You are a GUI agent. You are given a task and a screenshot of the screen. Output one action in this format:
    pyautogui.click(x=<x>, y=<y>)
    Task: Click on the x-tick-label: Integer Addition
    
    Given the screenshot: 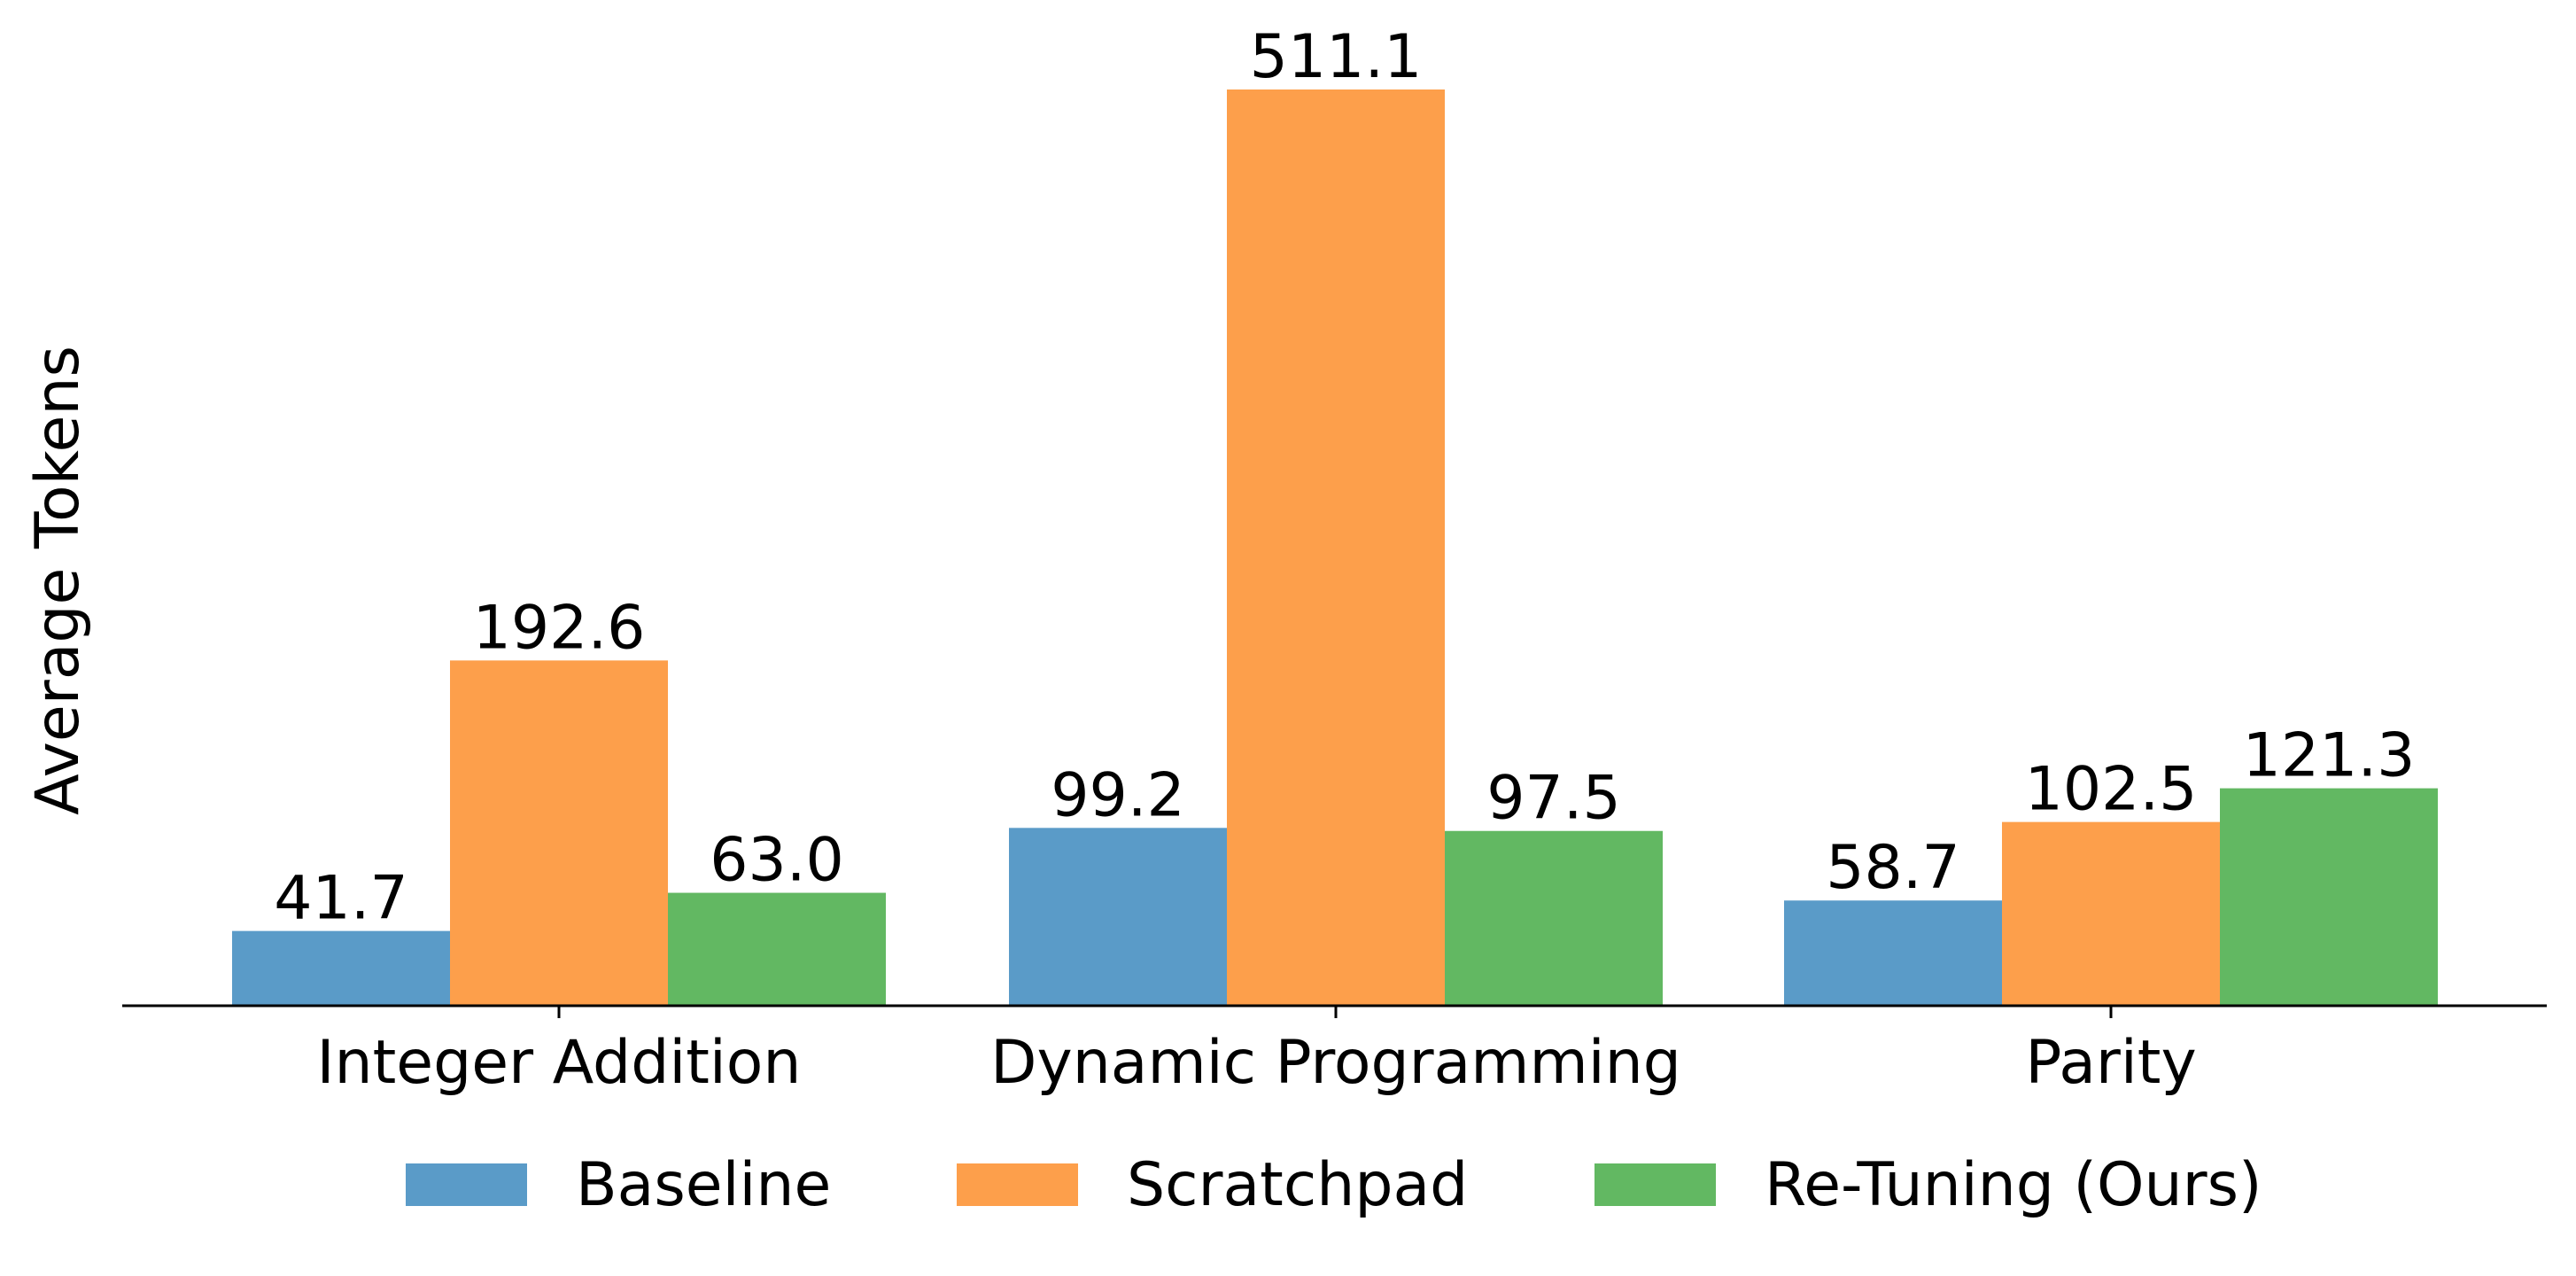 What is the action you would take?
    pyautogui.click(x=558, y=1063)
    